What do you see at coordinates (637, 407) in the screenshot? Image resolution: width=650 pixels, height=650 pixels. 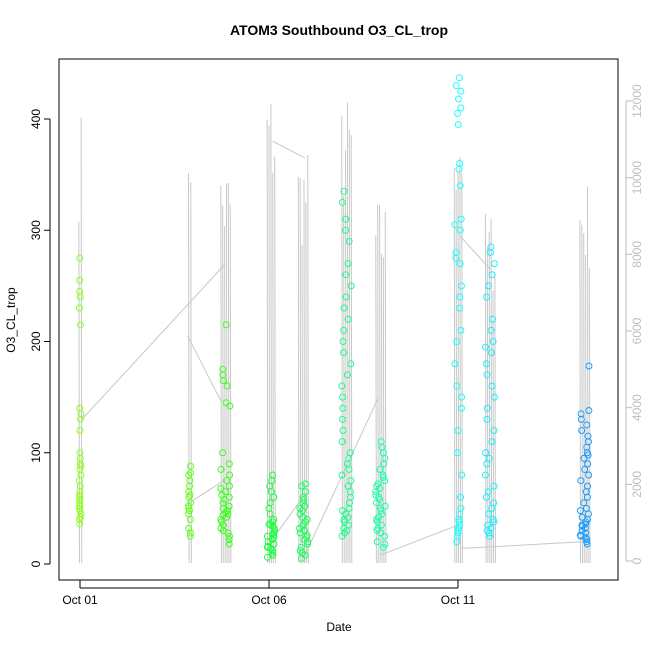 I see `y2-tick-label: 4000` at bounding box center [637, 407].